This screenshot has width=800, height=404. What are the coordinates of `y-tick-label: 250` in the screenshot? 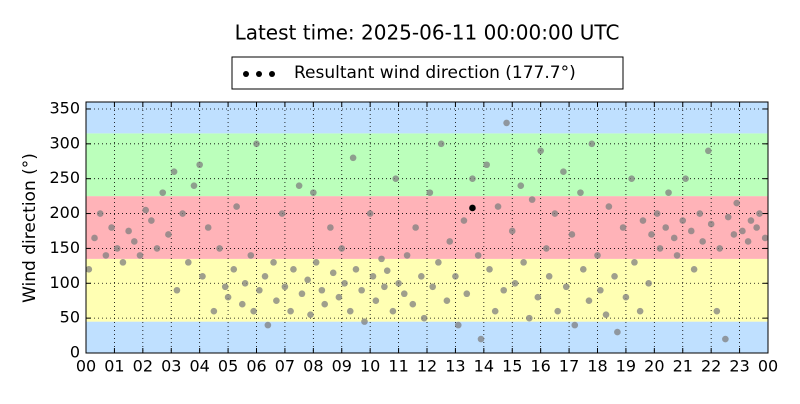 It's located at (64, 177).